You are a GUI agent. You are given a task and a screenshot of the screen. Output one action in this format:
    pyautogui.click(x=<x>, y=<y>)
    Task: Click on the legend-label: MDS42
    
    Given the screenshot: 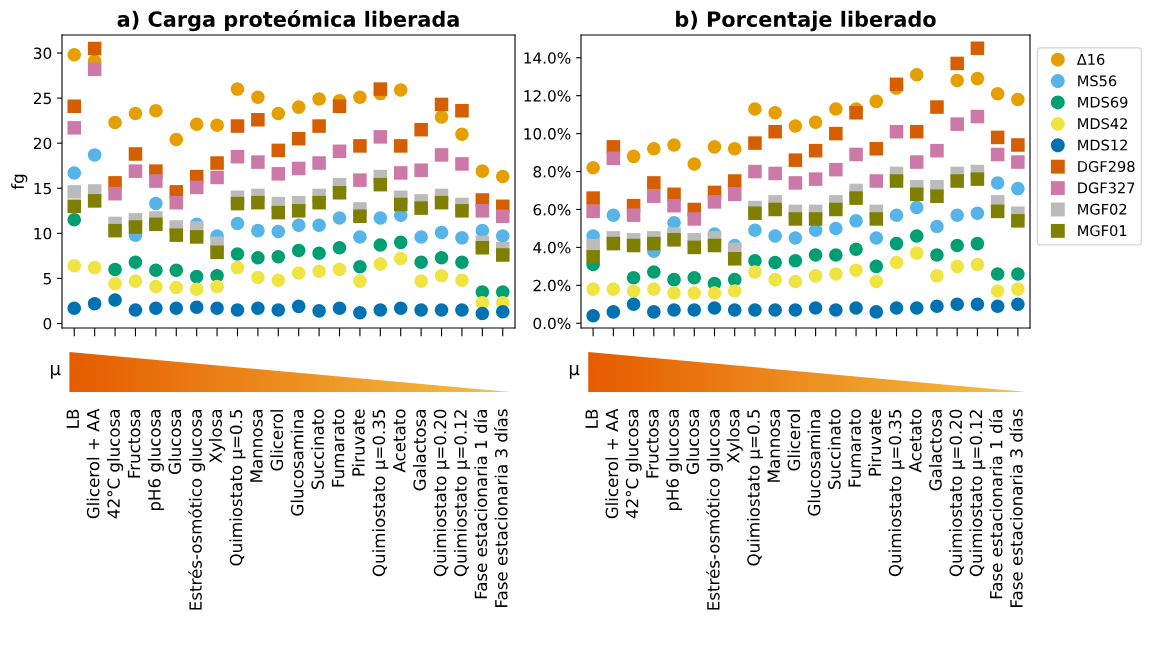 What is the action you would take?
    pyautogui.click(x=1102, y=124)
    